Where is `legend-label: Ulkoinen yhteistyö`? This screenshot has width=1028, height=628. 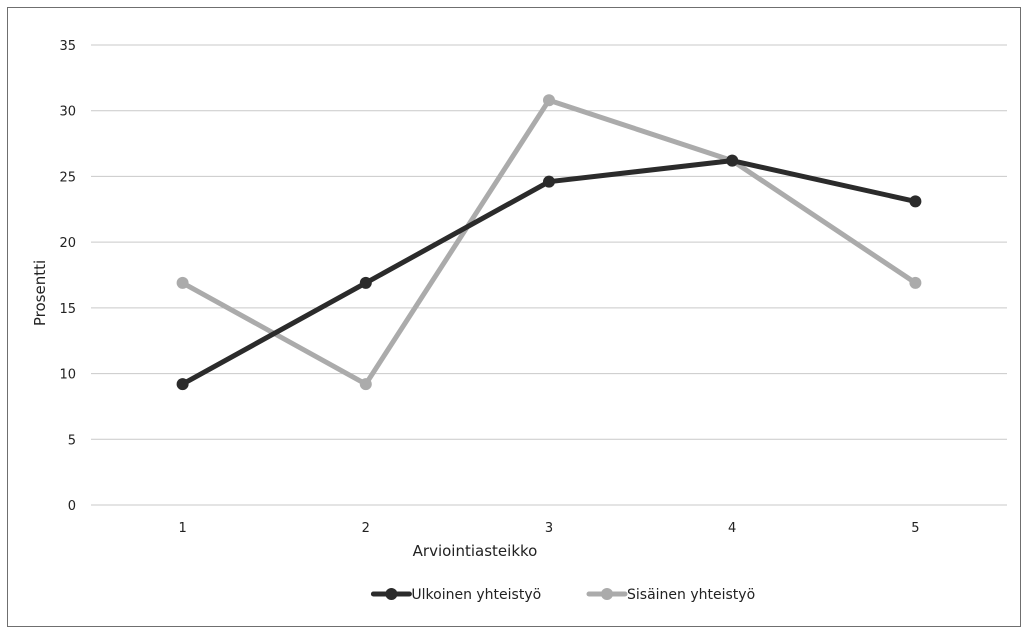 legend-label: Ulkoinen yhteistyö is located at coordinates (476, 595).